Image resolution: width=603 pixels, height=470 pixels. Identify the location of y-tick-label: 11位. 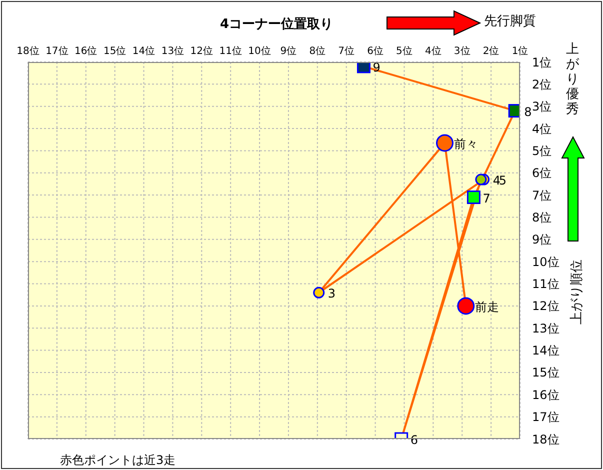
(546, 284).